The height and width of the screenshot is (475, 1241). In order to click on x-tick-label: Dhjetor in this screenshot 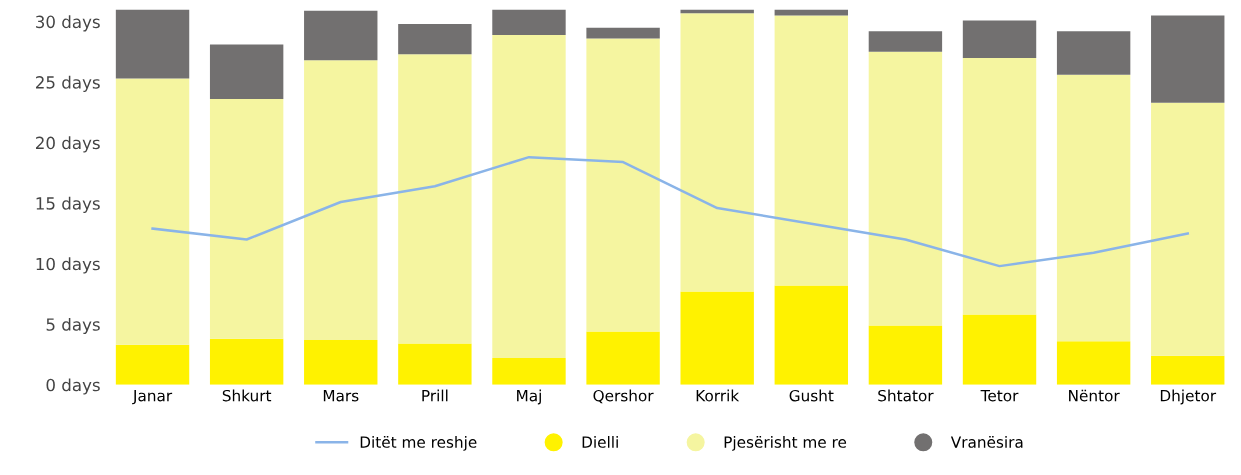, I will do `click(1188, 397)`.